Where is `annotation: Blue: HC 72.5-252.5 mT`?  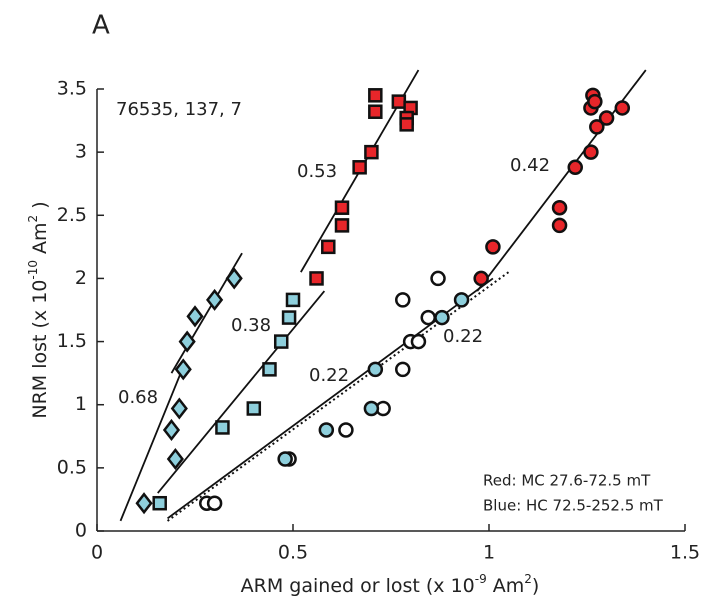 annotation: Blue: HC 72.5-252.5 mT is located at coordinates (573, 506).